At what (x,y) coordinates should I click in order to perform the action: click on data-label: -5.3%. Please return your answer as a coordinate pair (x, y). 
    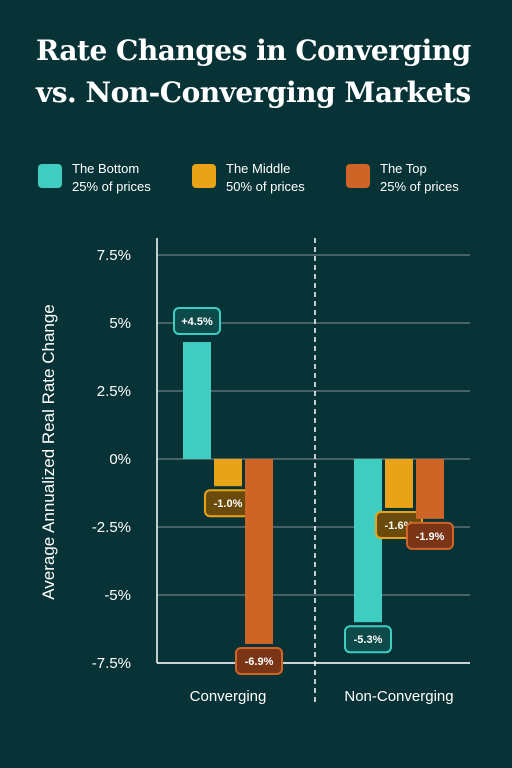
    Looking at the image, I should click on (368, 640).